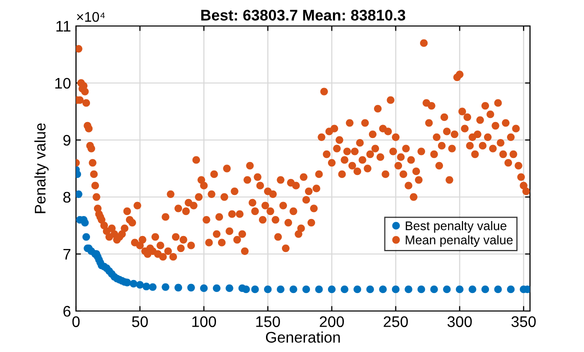 This screenshot has height=352, width=584. I want to click on y-axis-title: Penalty value, so click(41, 168).